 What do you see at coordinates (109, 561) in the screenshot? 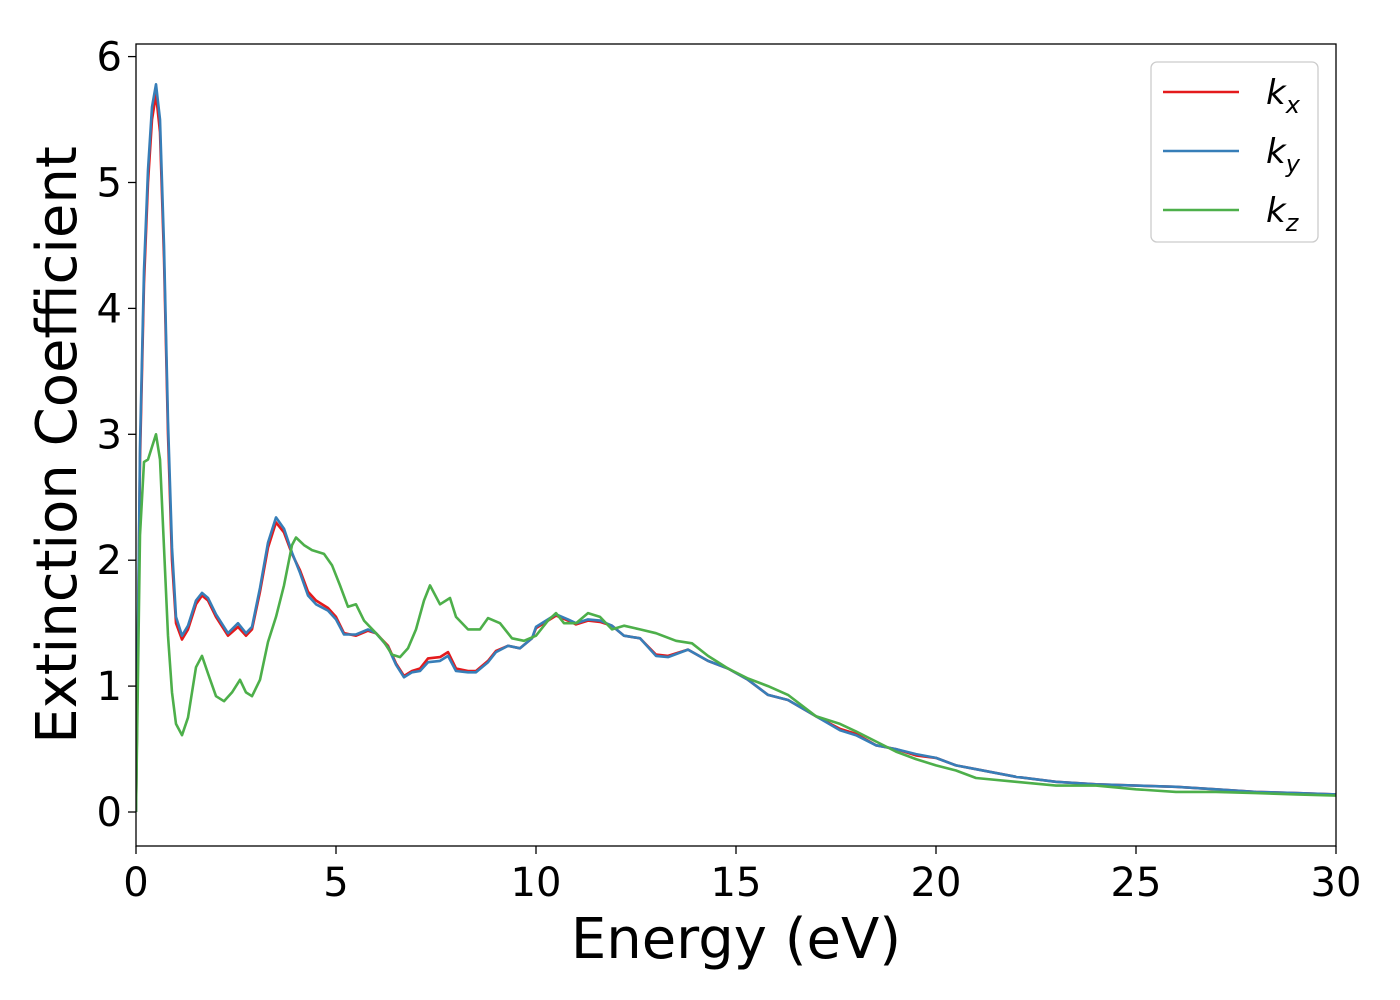
I see `y-tick-label: 2` at bounding box center [109, 561].